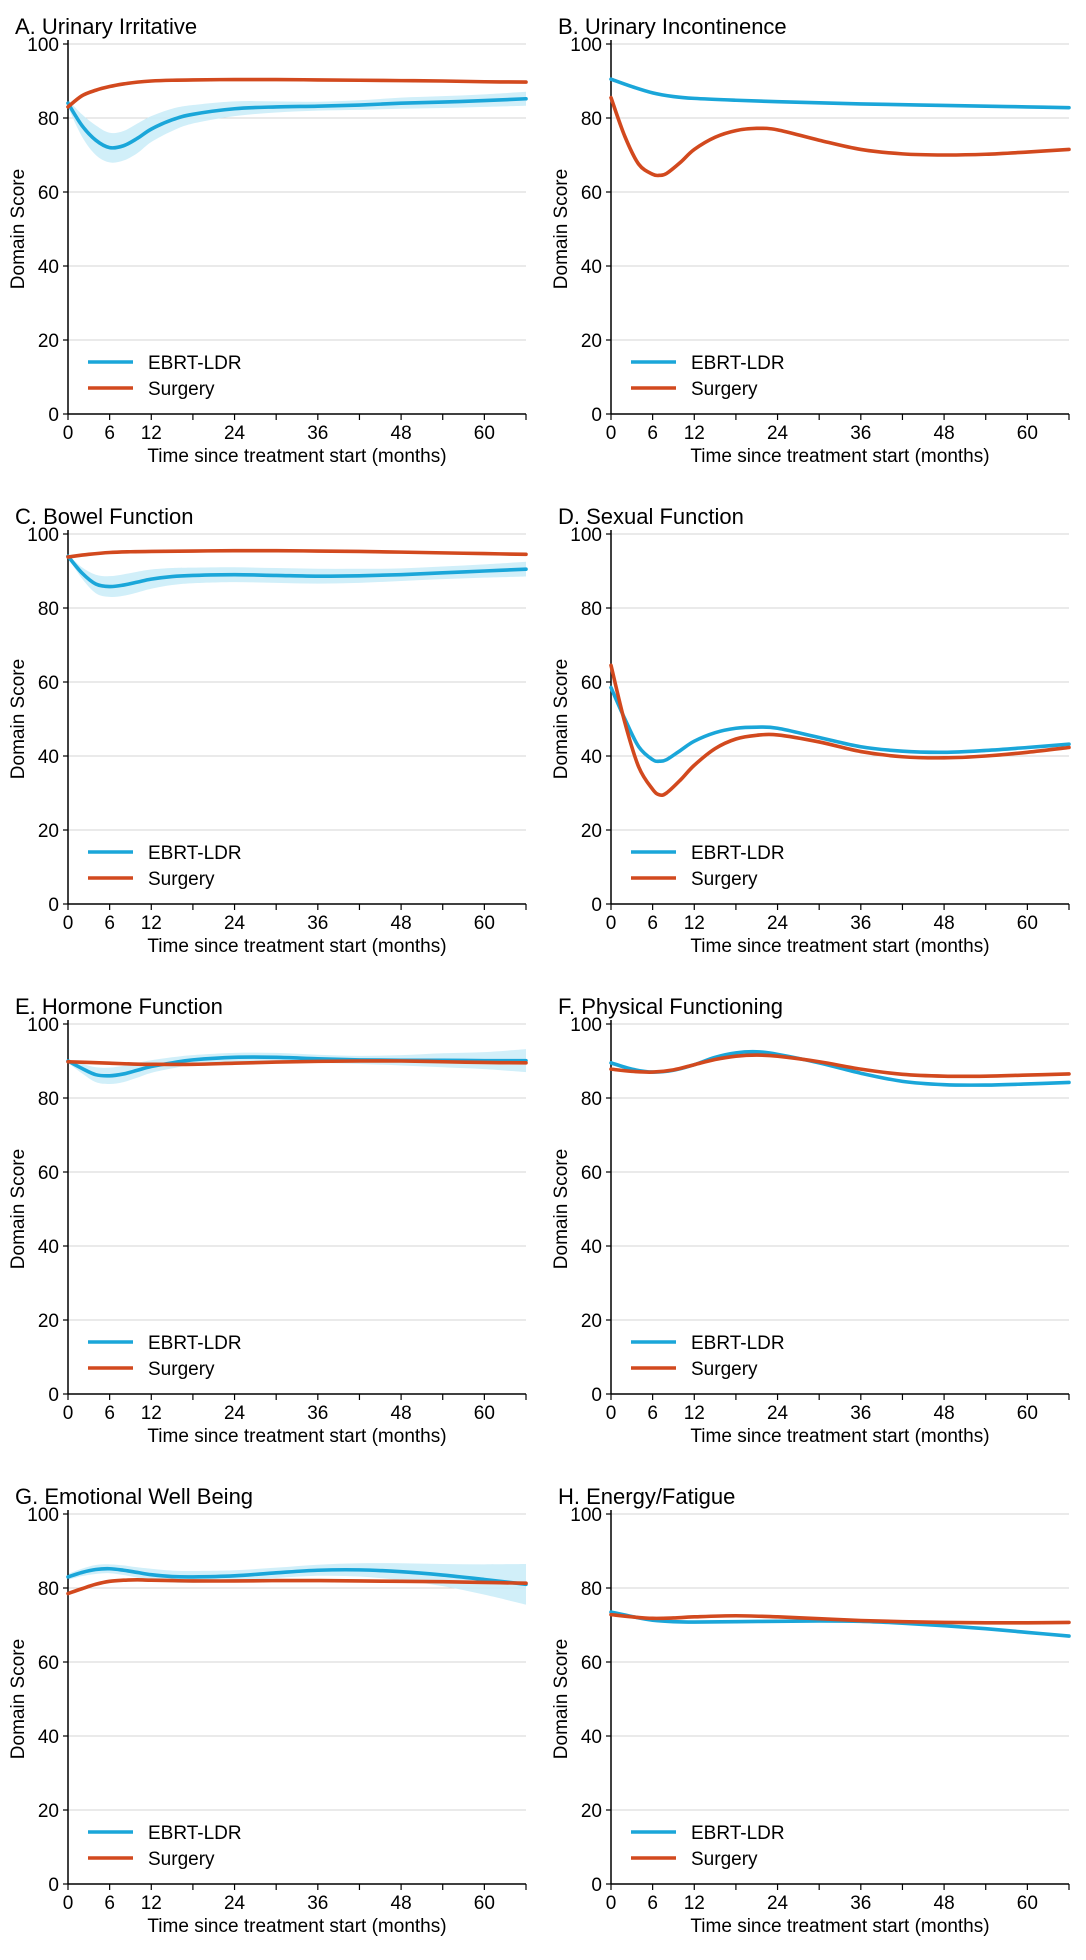 The width and height of the screenshot is (1086, 1960). Describe the element at coordinates (106, 26) in the screenshot. I see `chart-title: A. Urinary Irritative` at that location.